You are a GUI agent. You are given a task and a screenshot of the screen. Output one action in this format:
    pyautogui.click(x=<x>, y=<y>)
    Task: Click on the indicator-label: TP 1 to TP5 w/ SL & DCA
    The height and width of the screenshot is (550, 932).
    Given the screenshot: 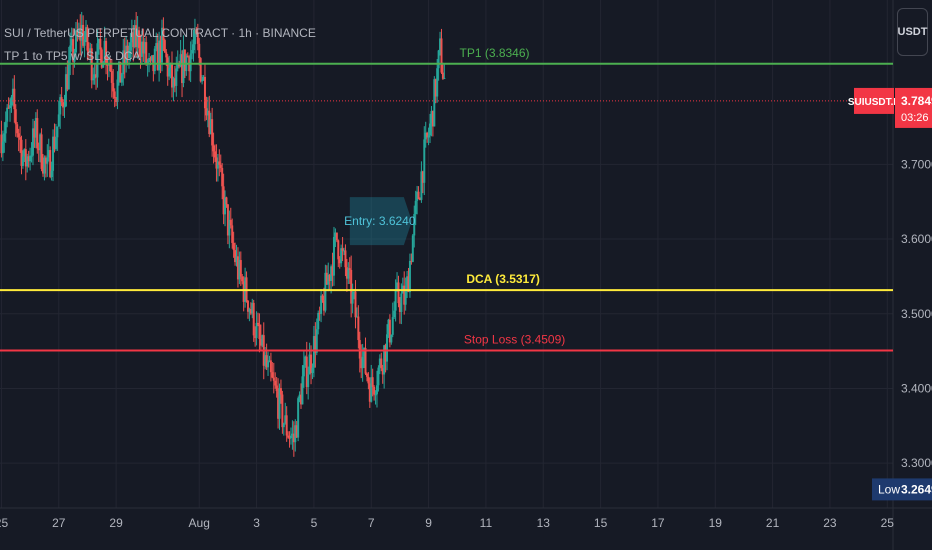 What is the action you would take?
    pyautogui.click(x=72, y=56)
    